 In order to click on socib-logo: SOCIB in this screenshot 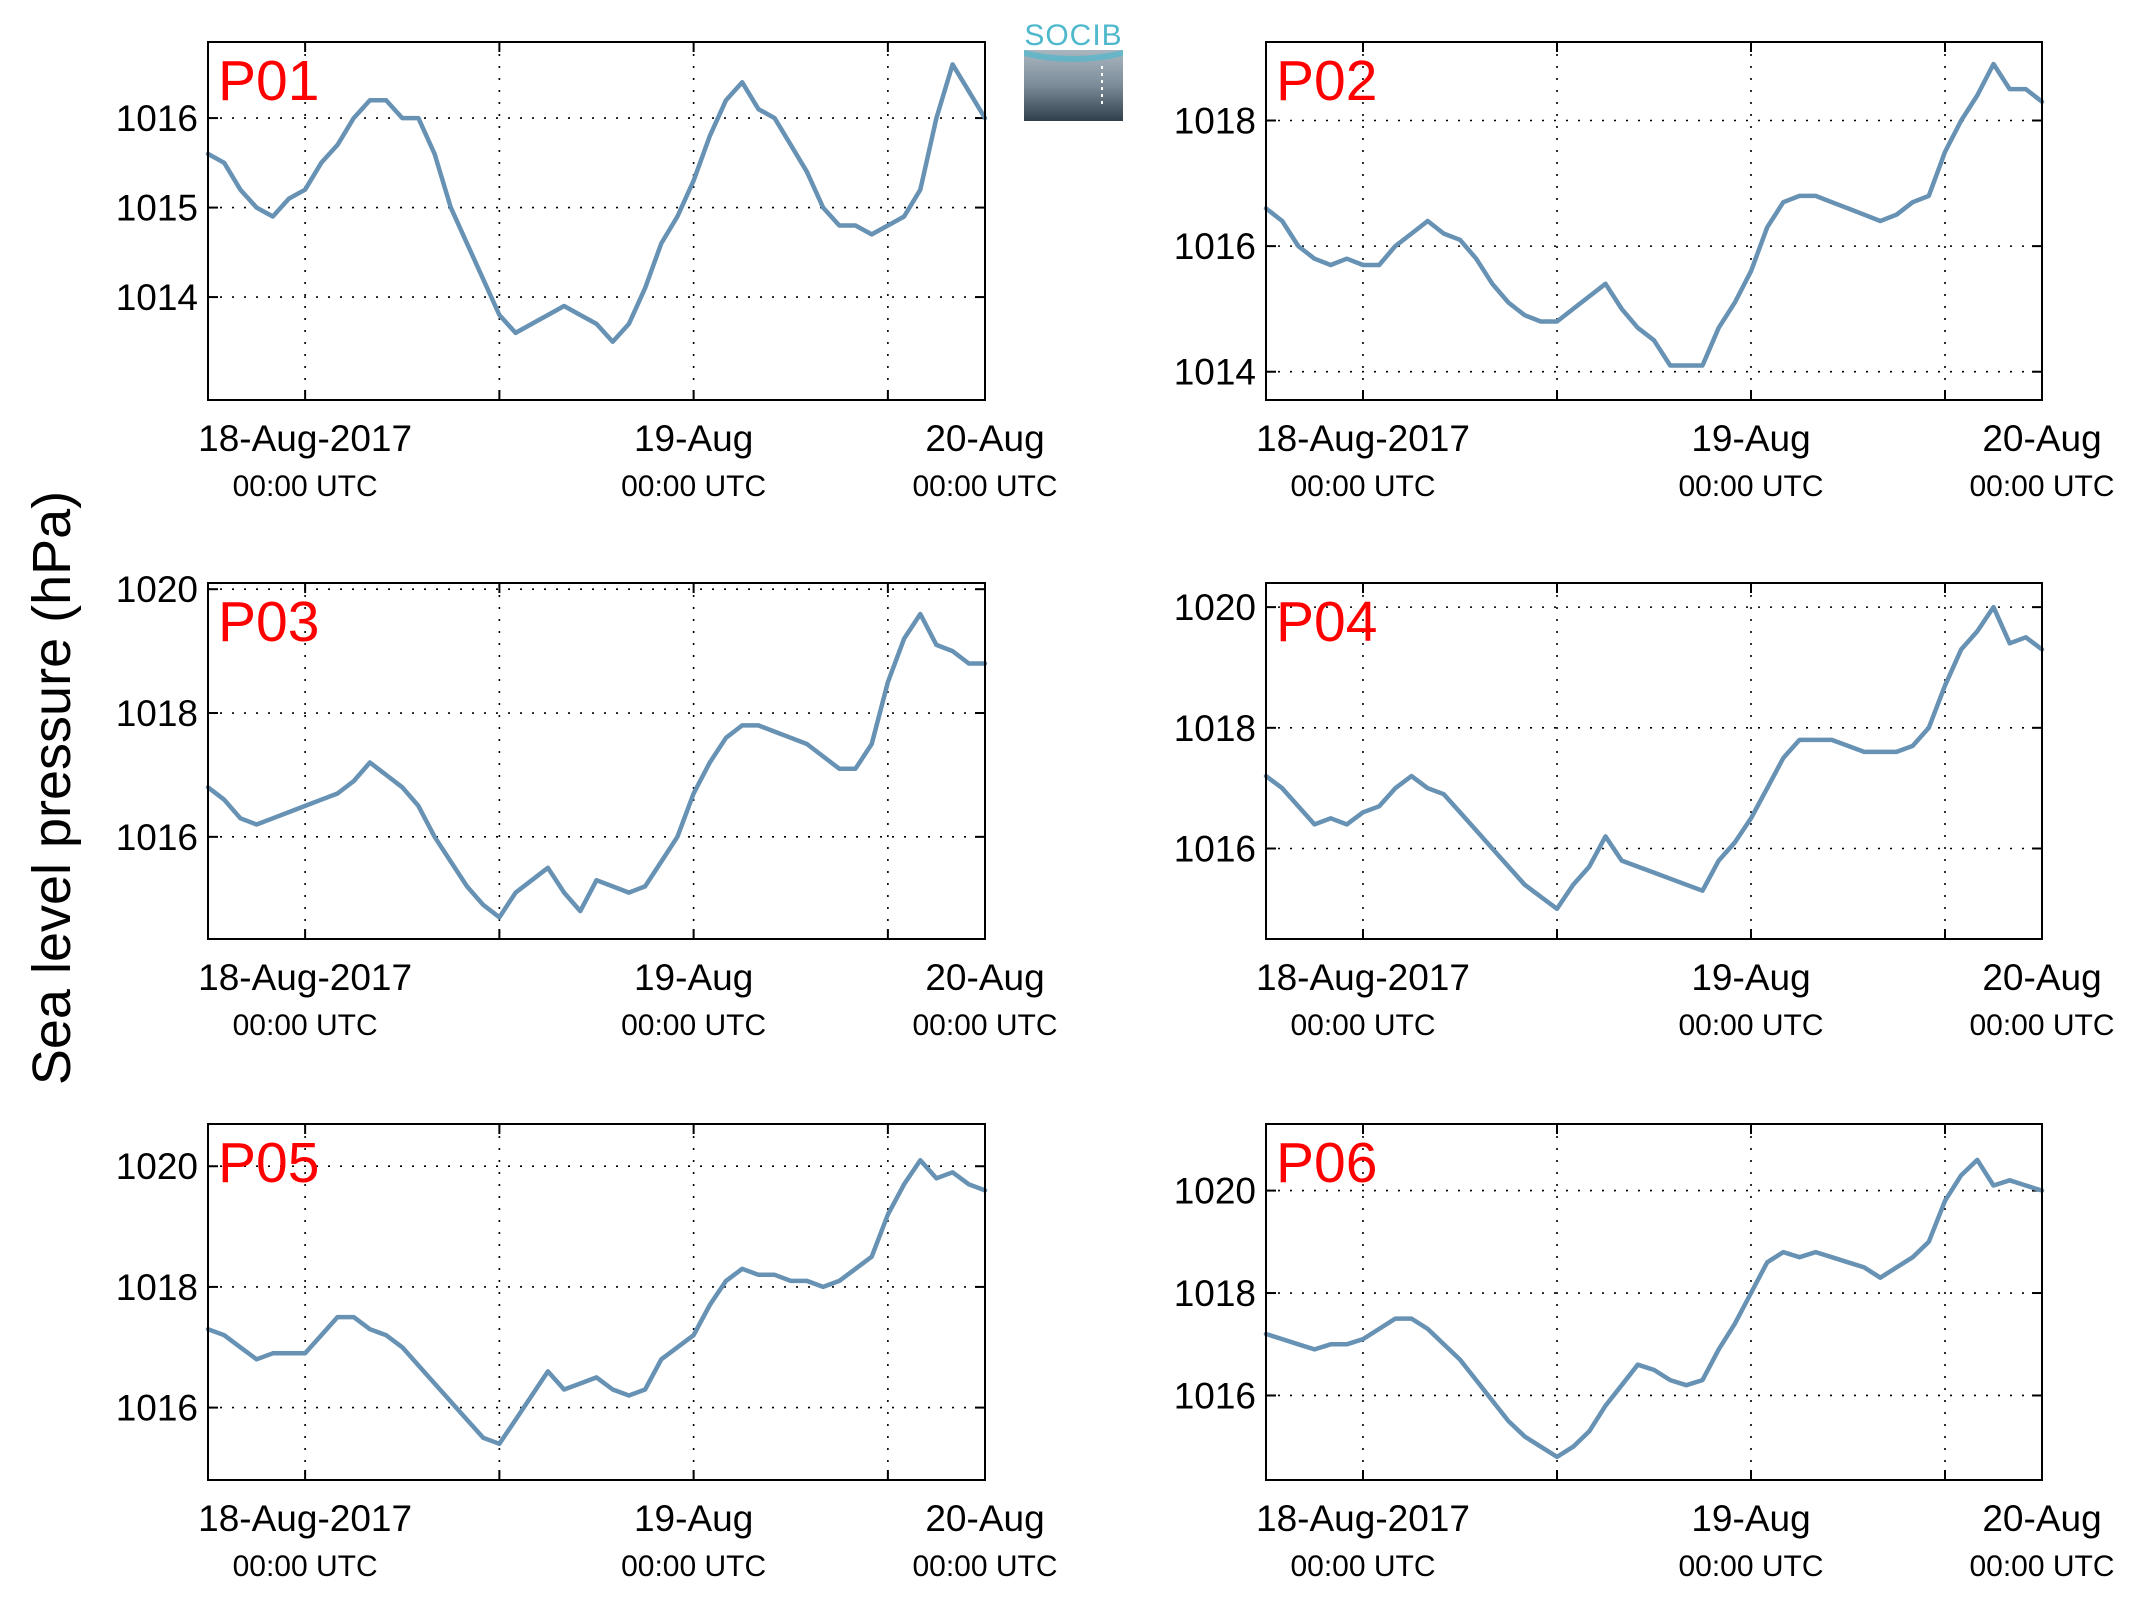, I will do `click(1073, 70)`.